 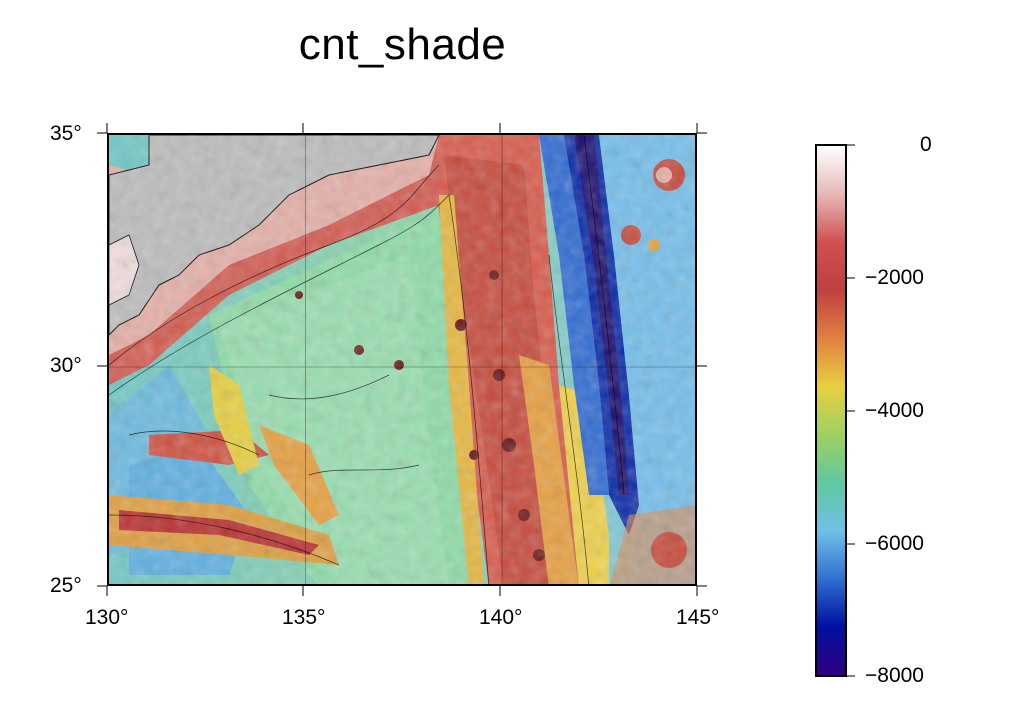 I want to click on colorbar-label-2000: −2000, so click(x=894, y=277).